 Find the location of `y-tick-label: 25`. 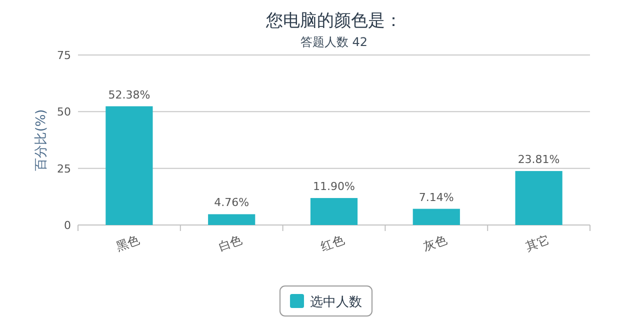

y-tick-label: 25 is located at coordinates (64, 169).